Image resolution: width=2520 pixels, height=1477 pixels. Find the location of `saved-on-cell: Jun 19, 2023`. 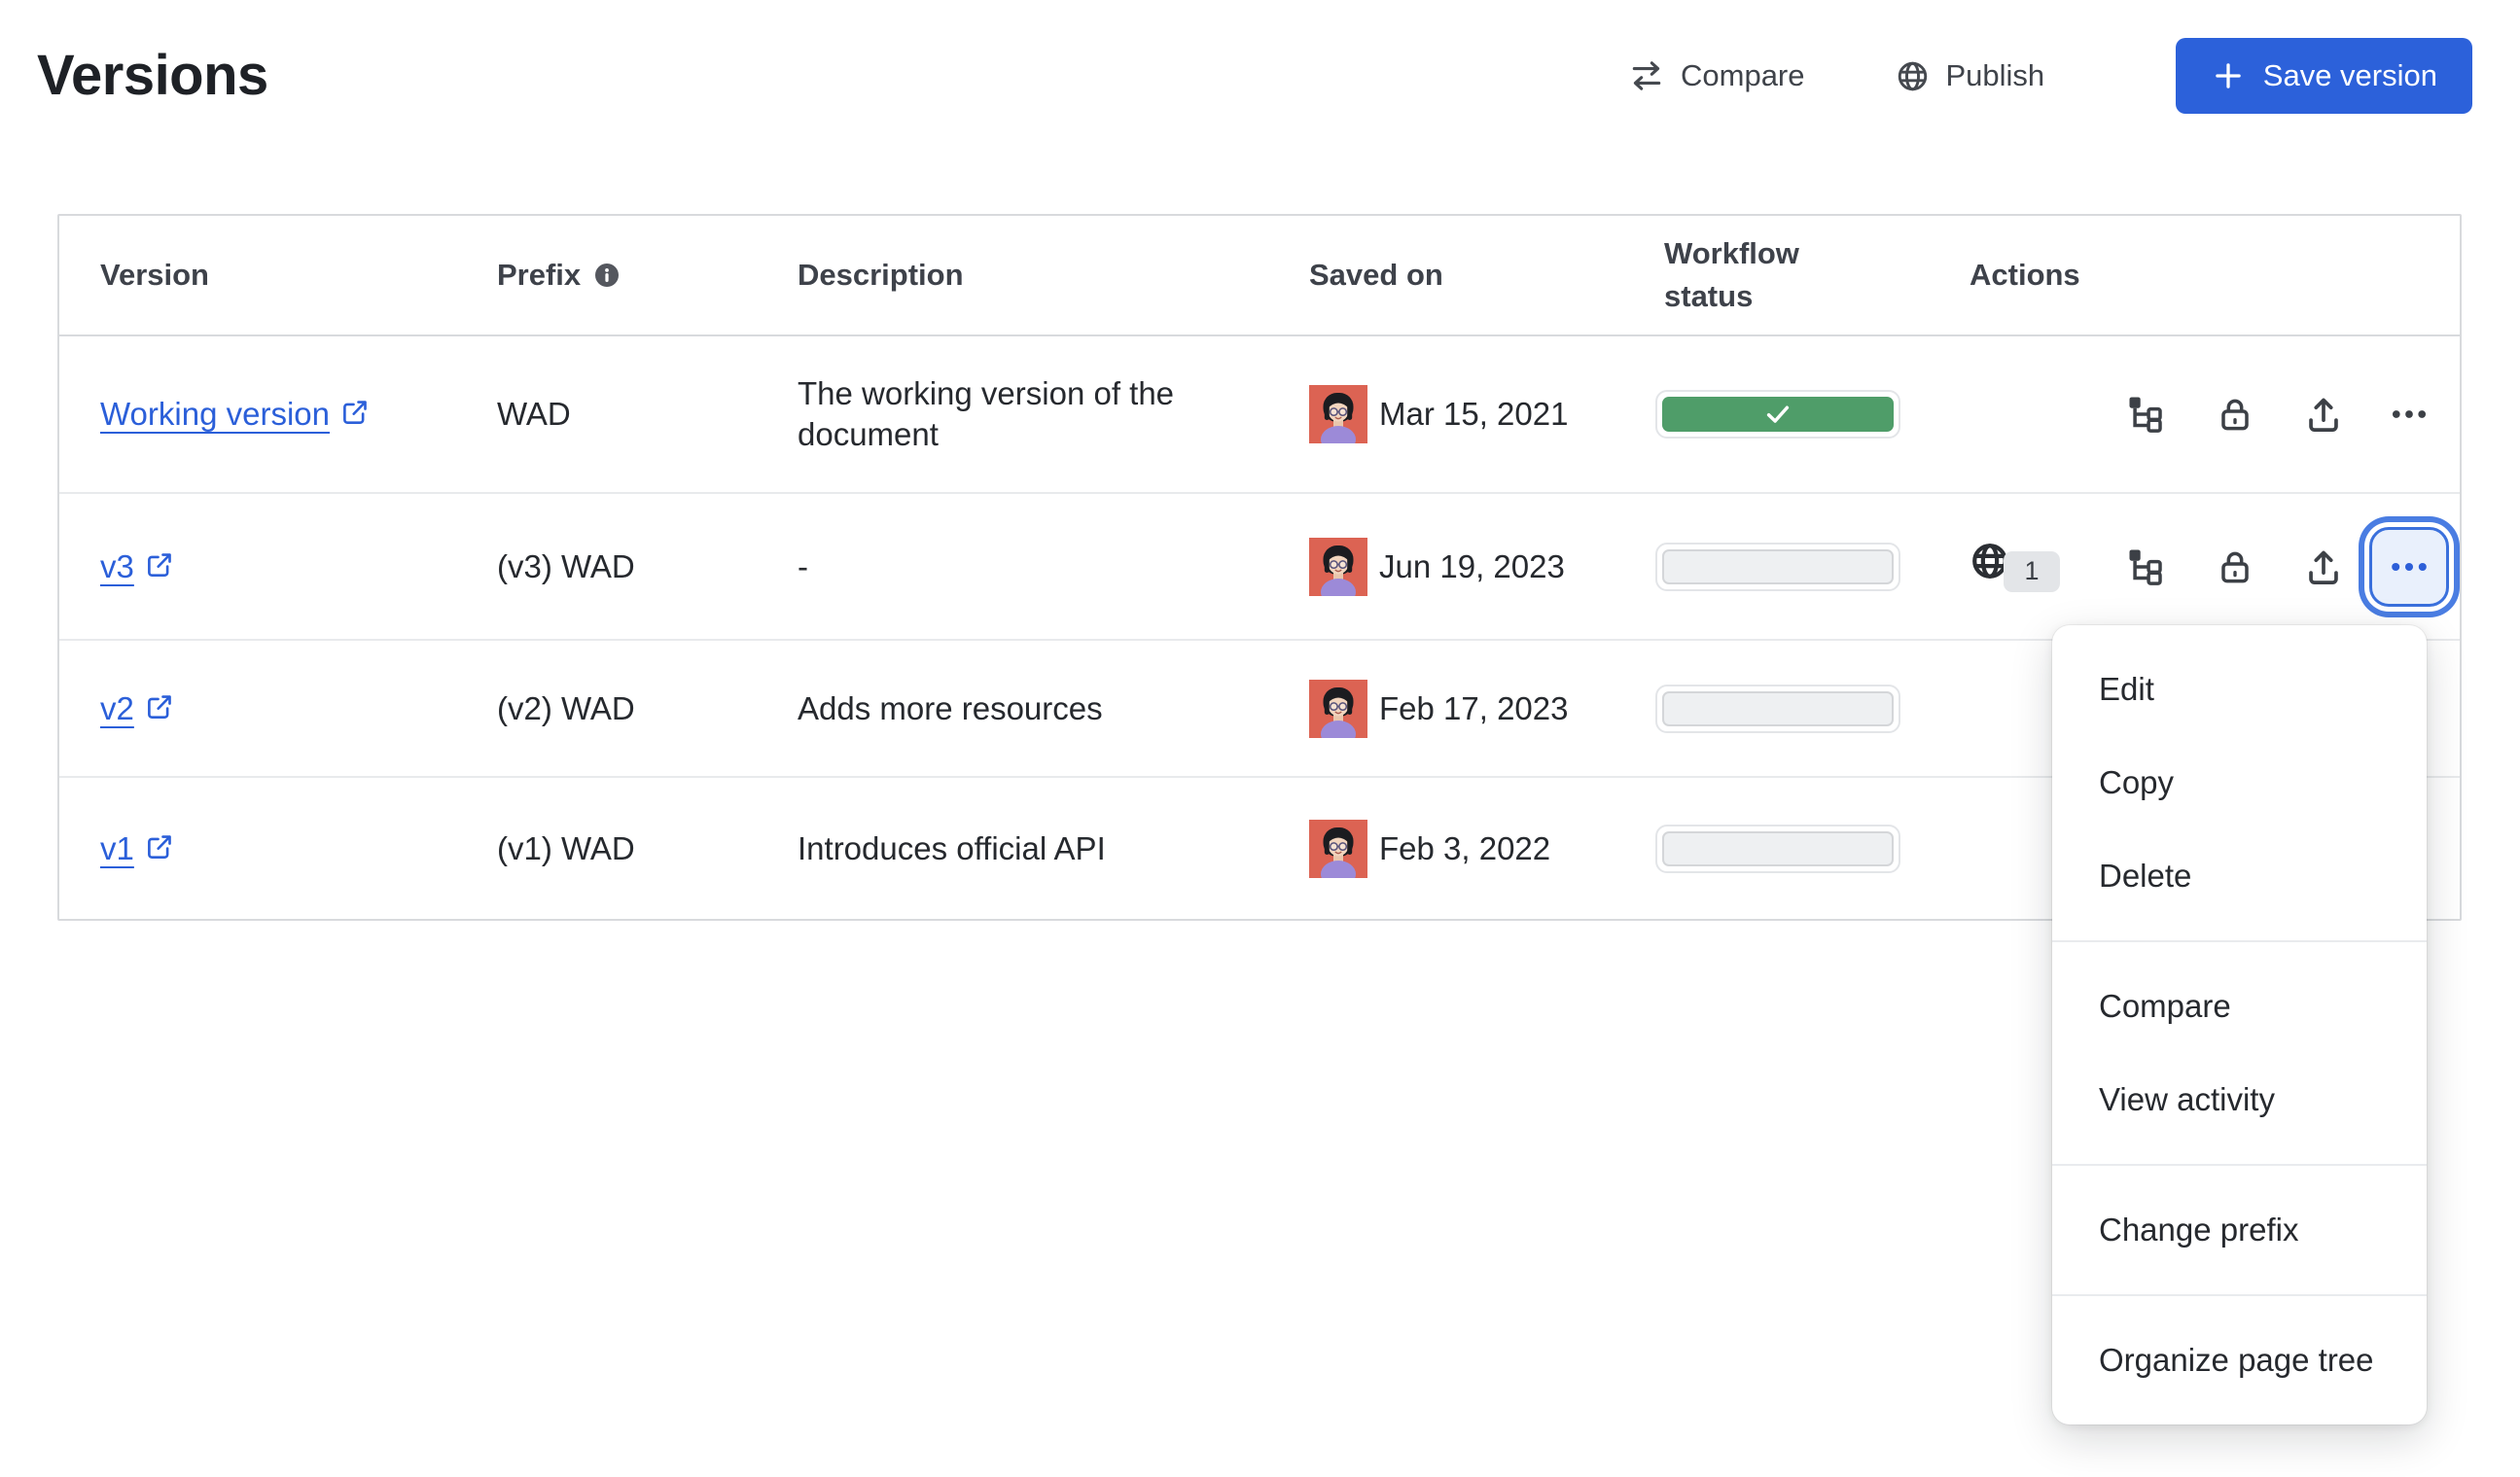

saved-on-cell: Jun 19, 2023 is located at coordinates (1437, 567).